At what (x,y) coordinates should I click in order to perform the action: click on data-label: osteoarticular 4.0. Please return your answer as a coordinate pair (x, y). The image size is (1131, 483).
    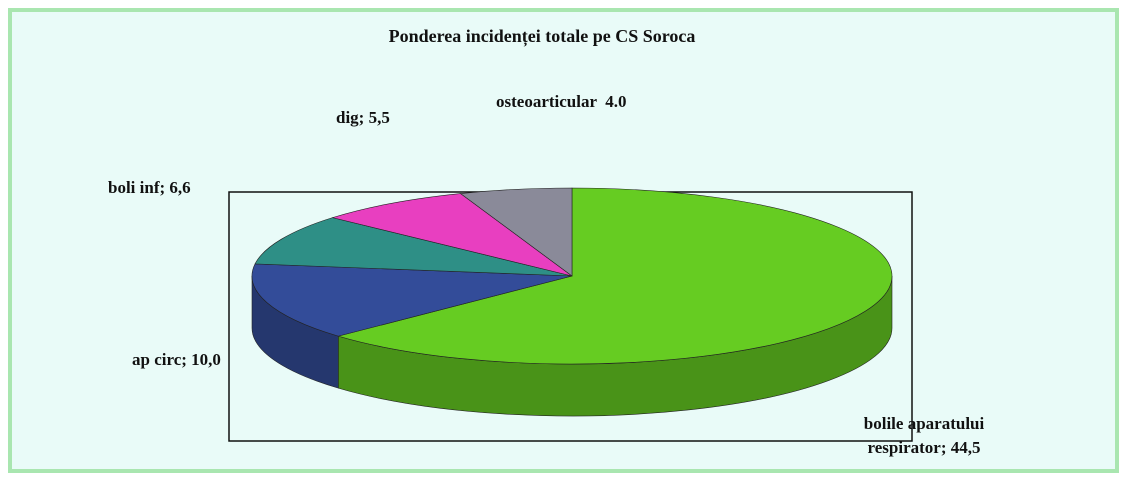
    Looking at the image, I should click on (561, 101).